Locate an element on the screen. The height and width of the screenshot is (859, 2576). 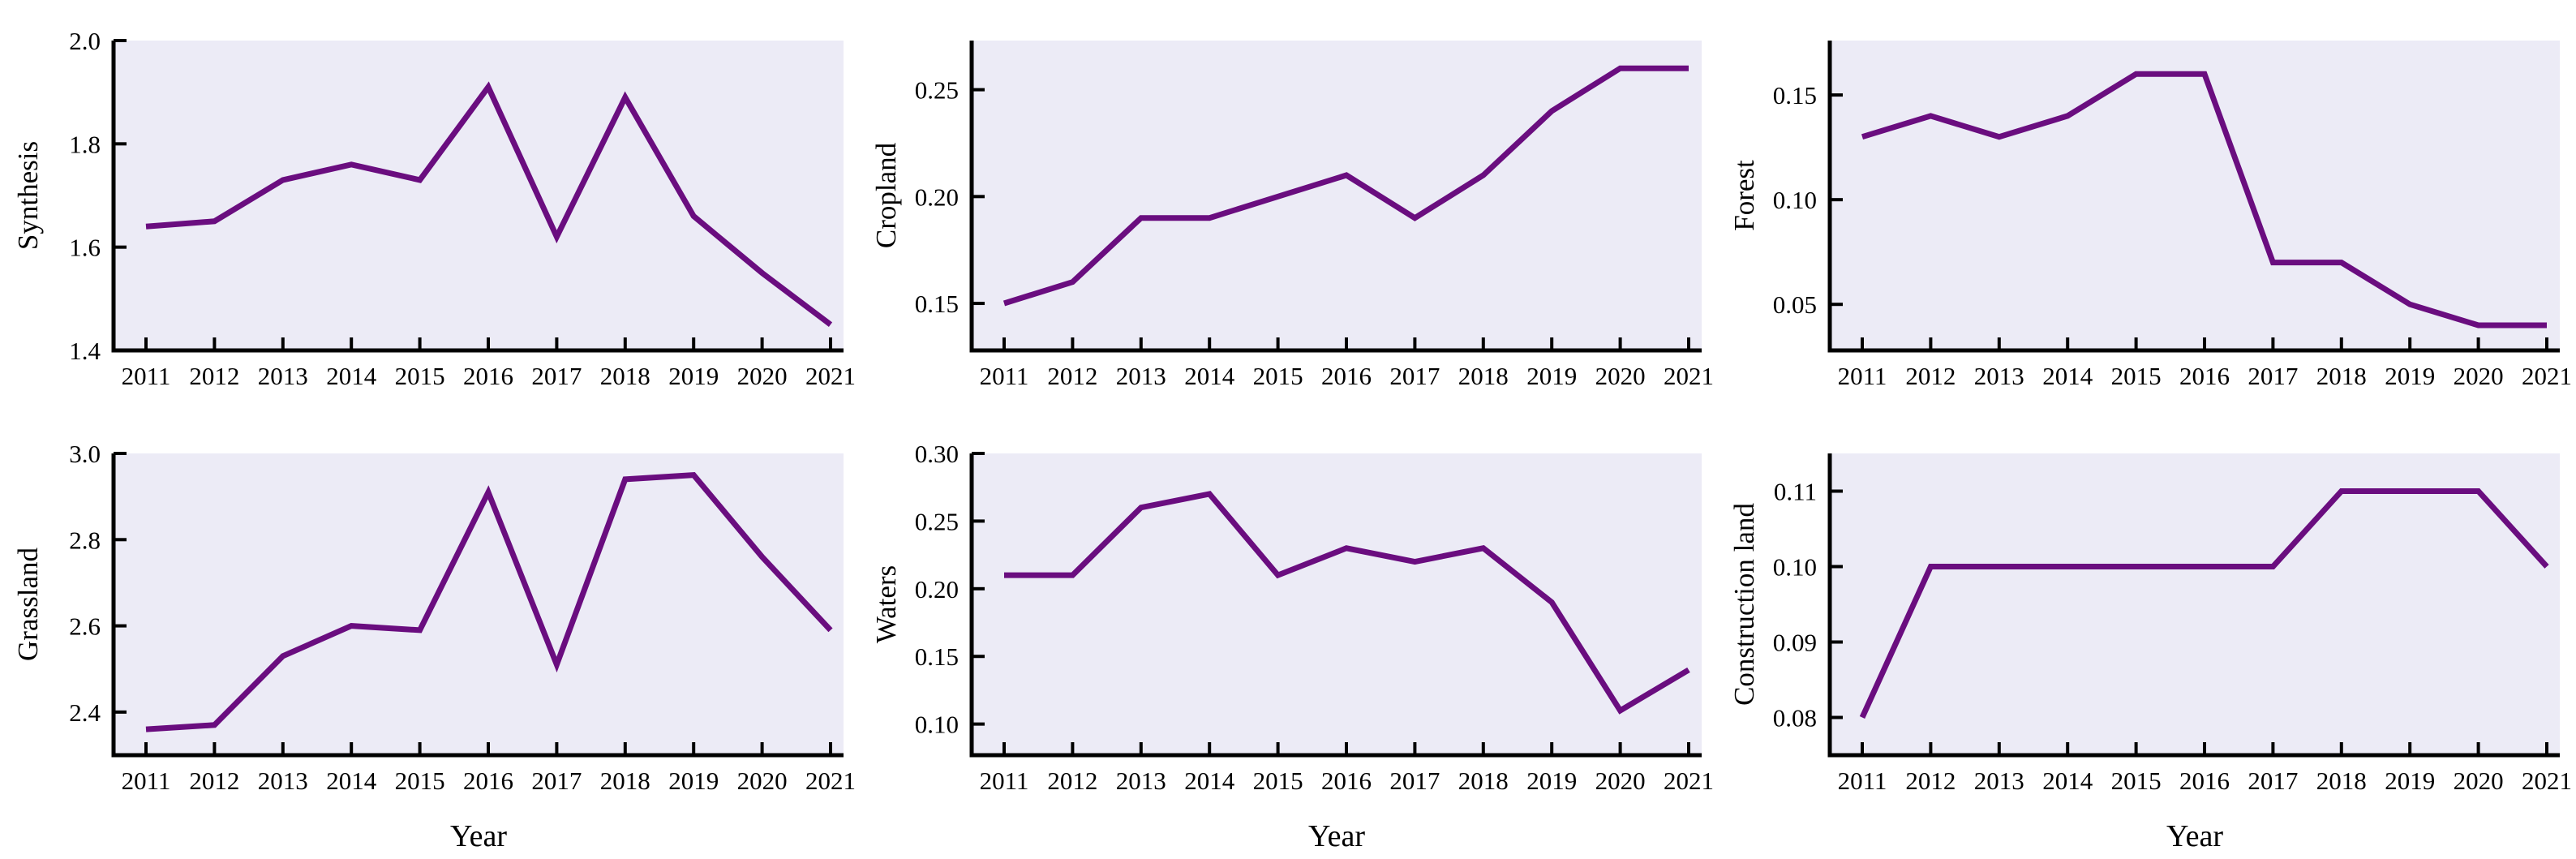
y-tick-label: 2.6 is located at coordinates (85, 626).